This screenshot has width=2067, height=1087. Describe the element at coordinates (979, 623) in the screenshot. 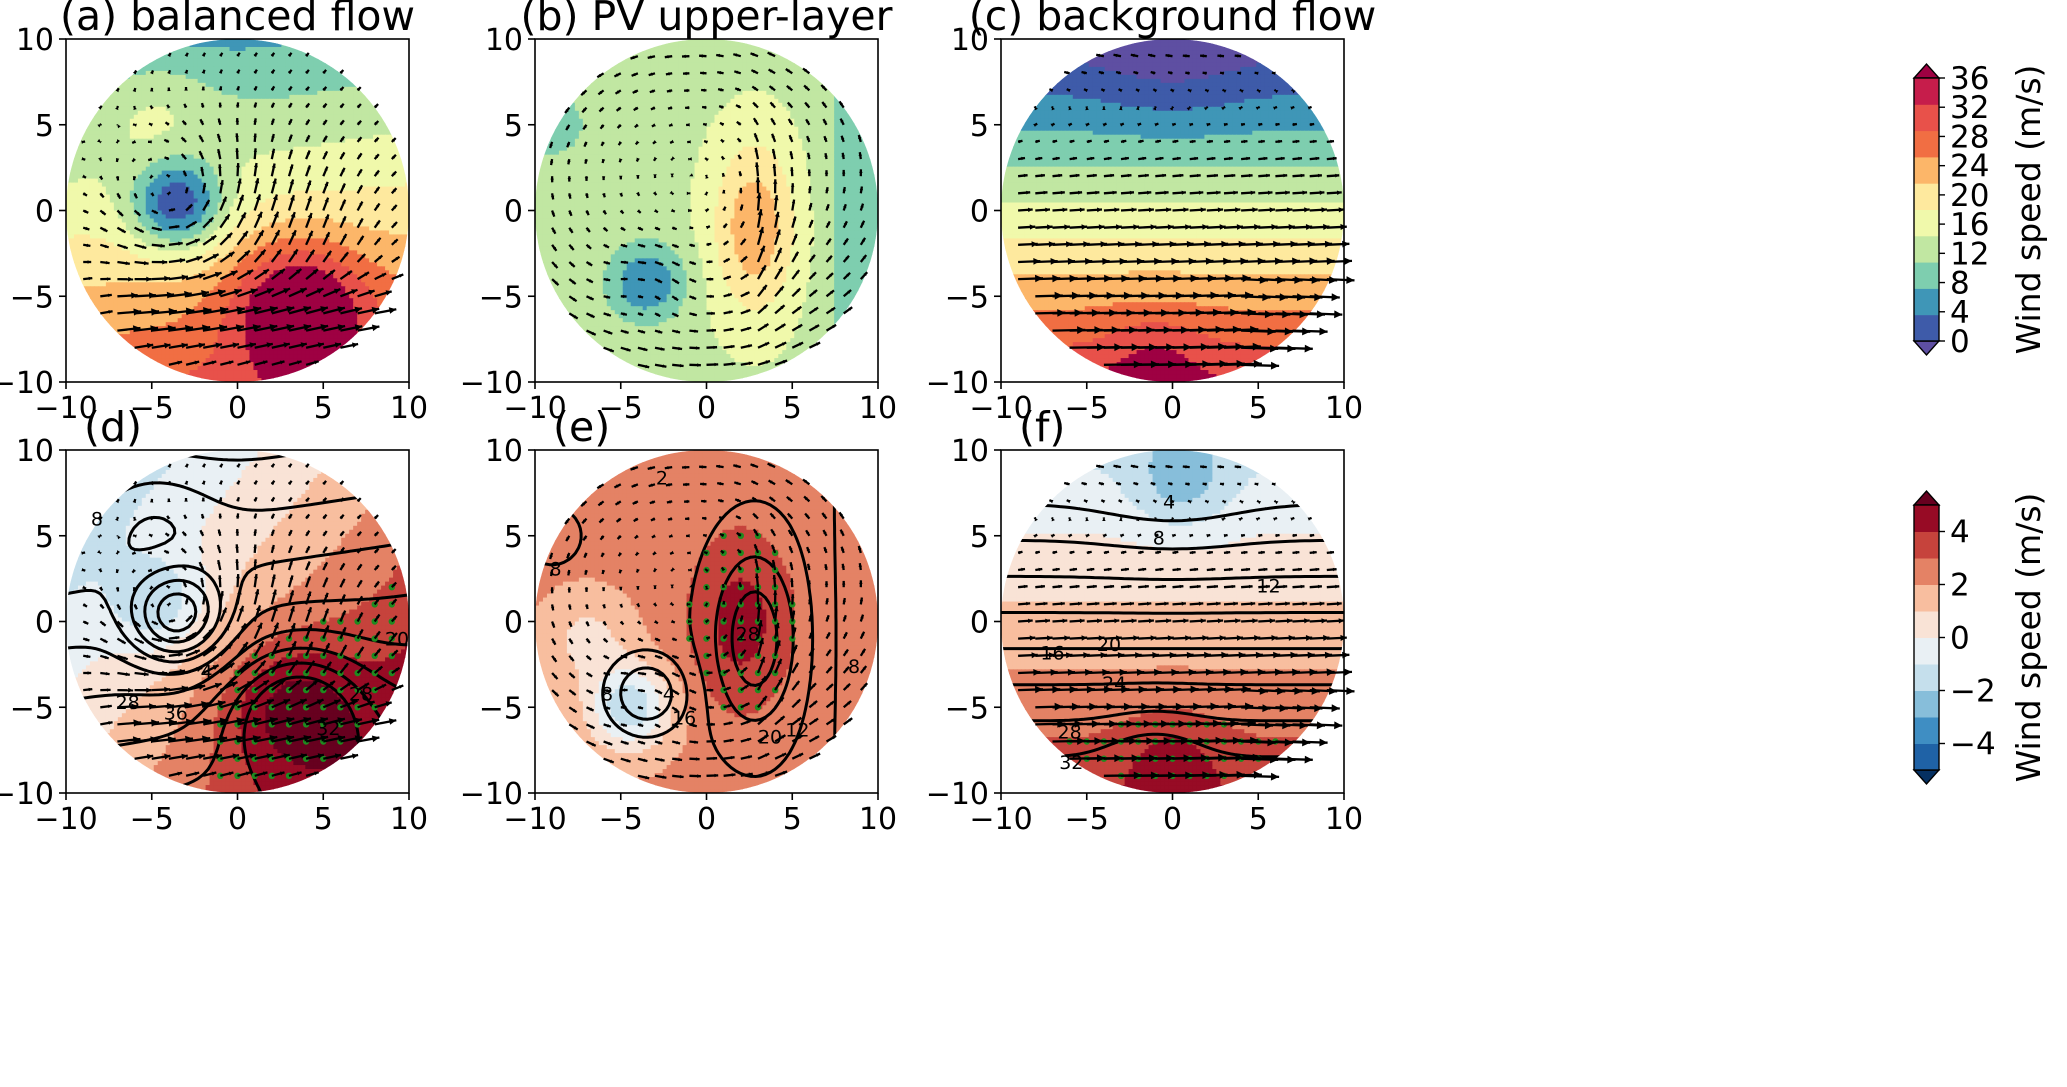

I see `y-tick-label: 0` at that location.